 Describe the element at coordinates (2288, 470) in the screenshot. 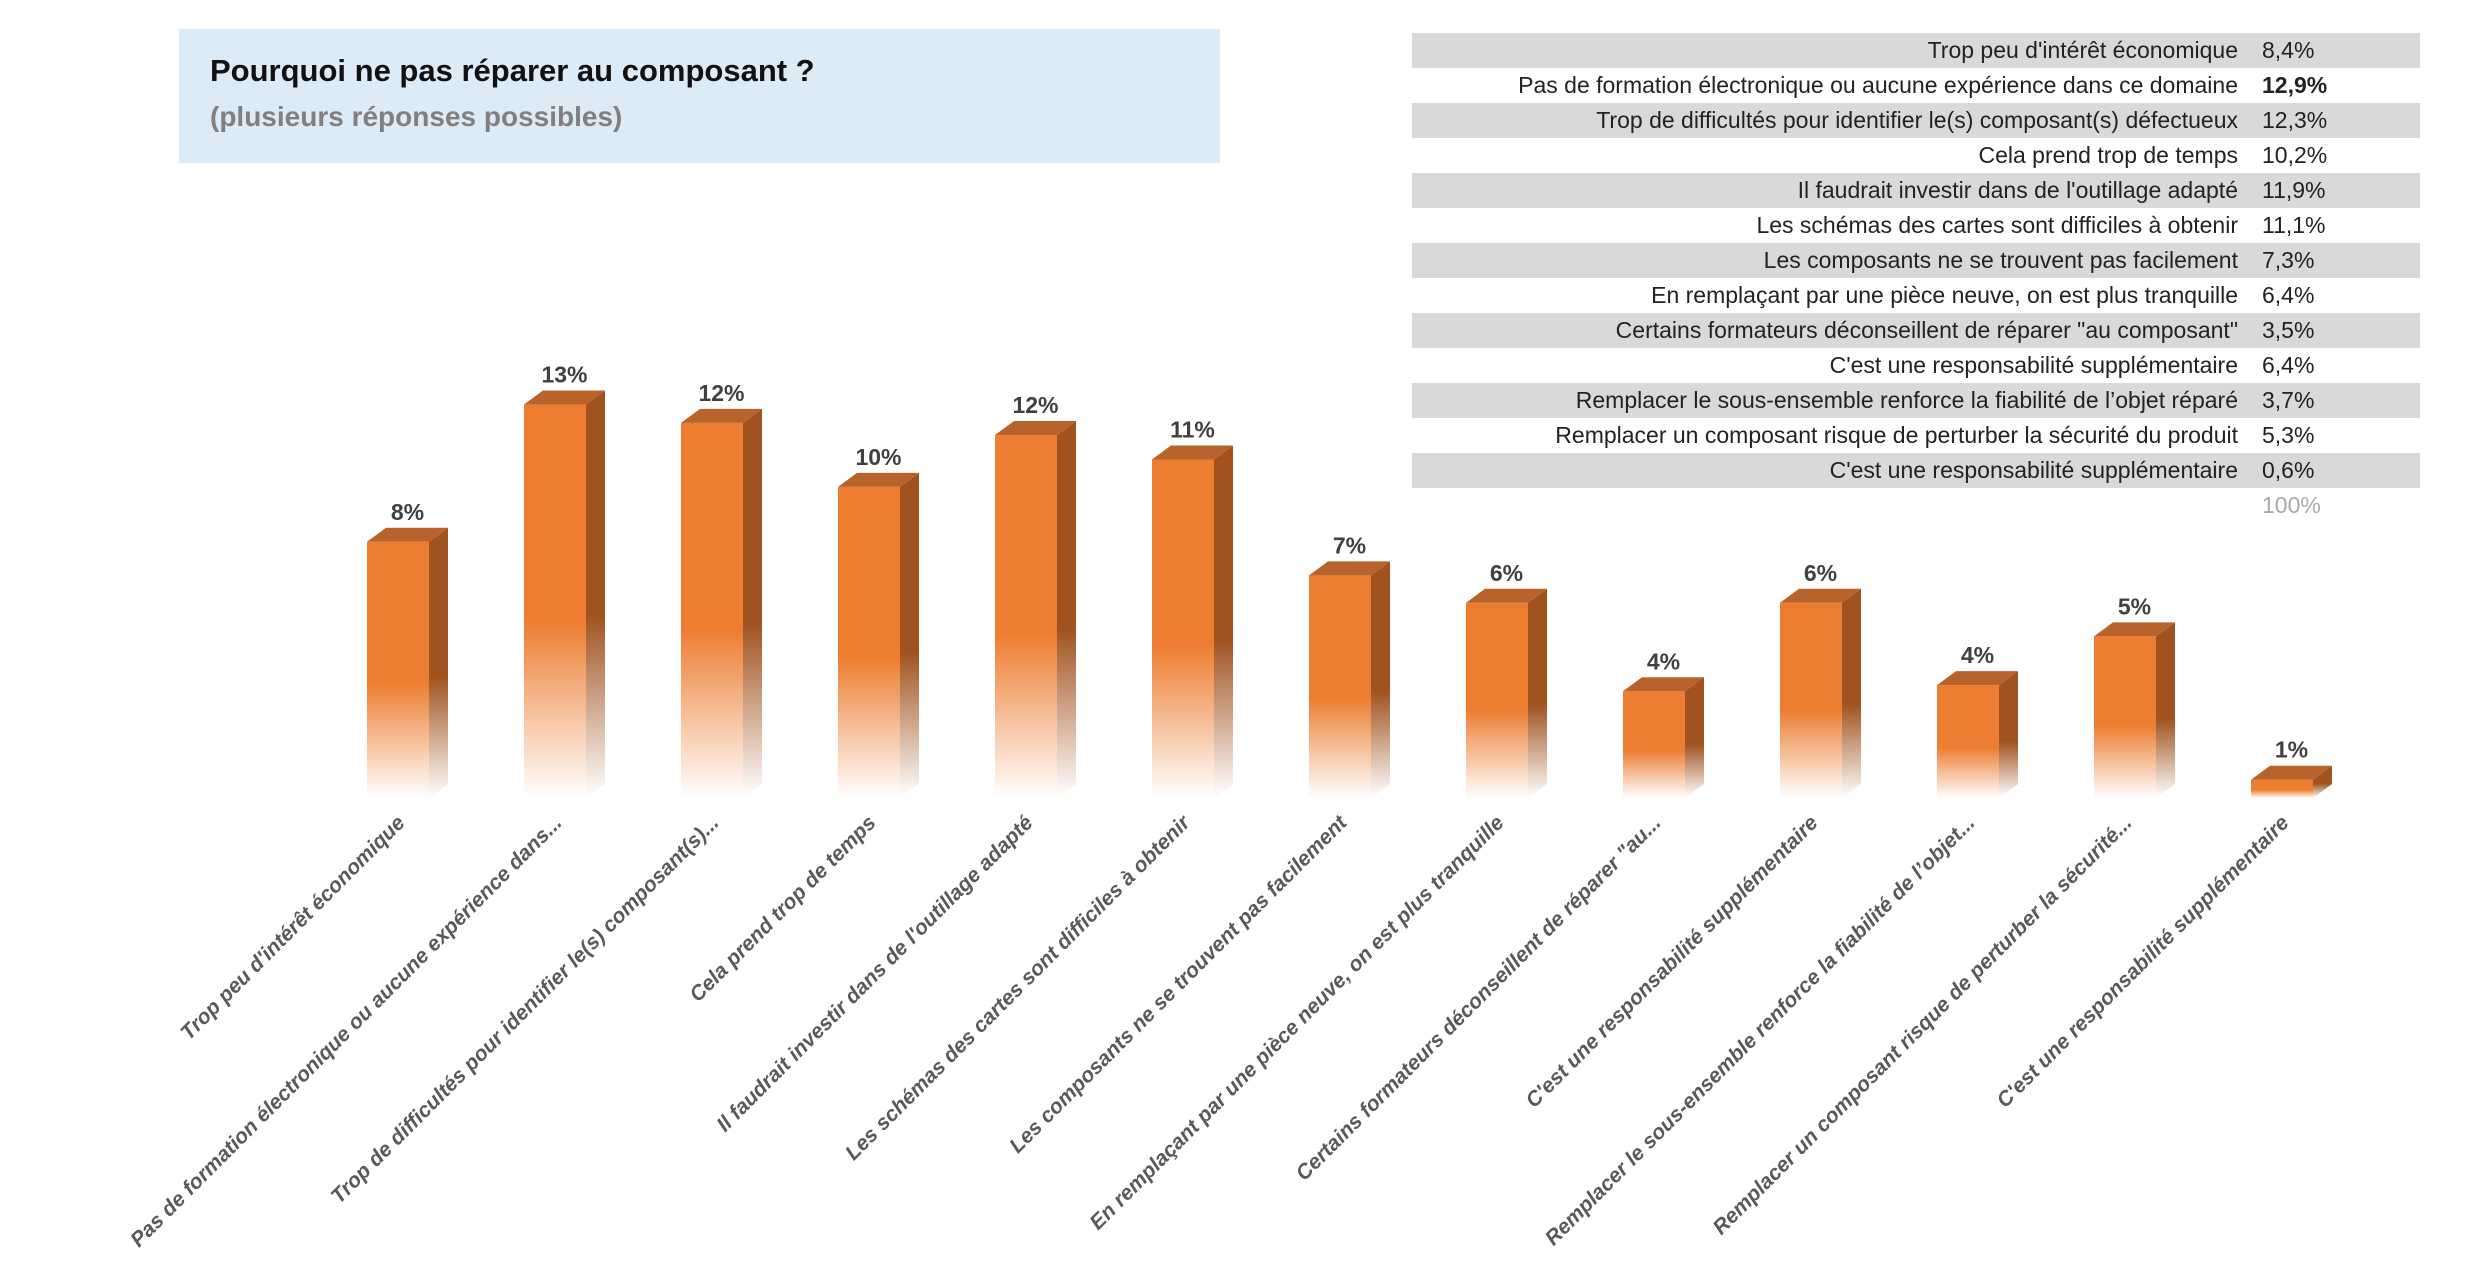

I see `row-value: 0,6%` at that location.